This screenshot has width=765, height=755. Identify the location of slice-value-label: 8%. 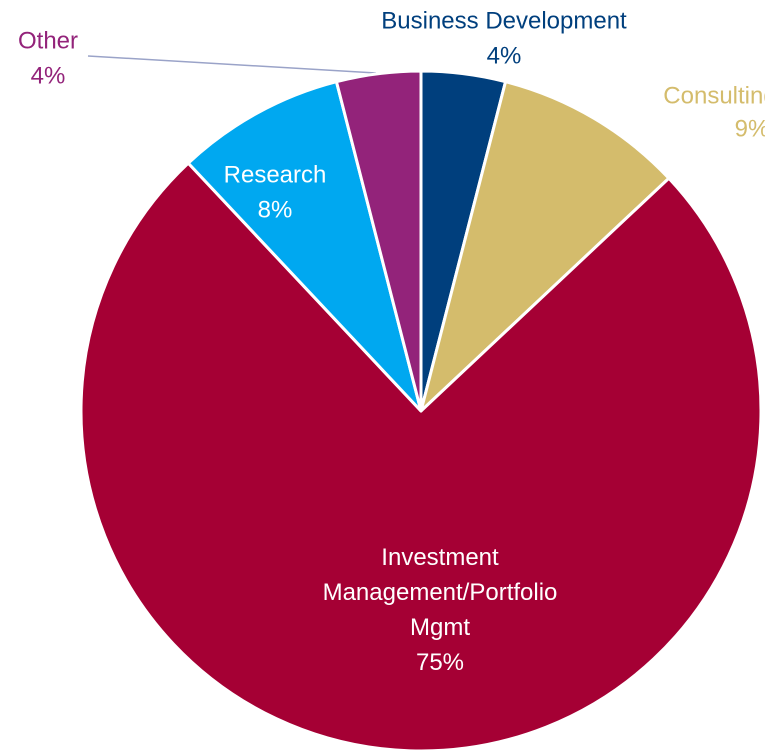
(275, 209).